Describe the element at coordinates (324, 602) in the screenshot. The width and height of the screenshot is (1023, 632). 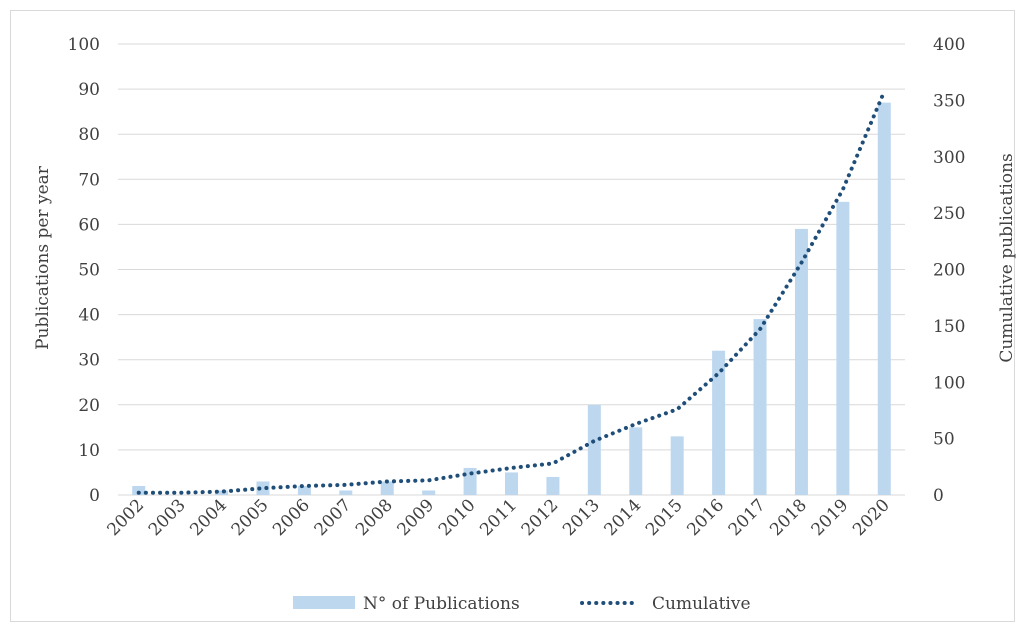
I see `legend-bar-swatch` at that location.